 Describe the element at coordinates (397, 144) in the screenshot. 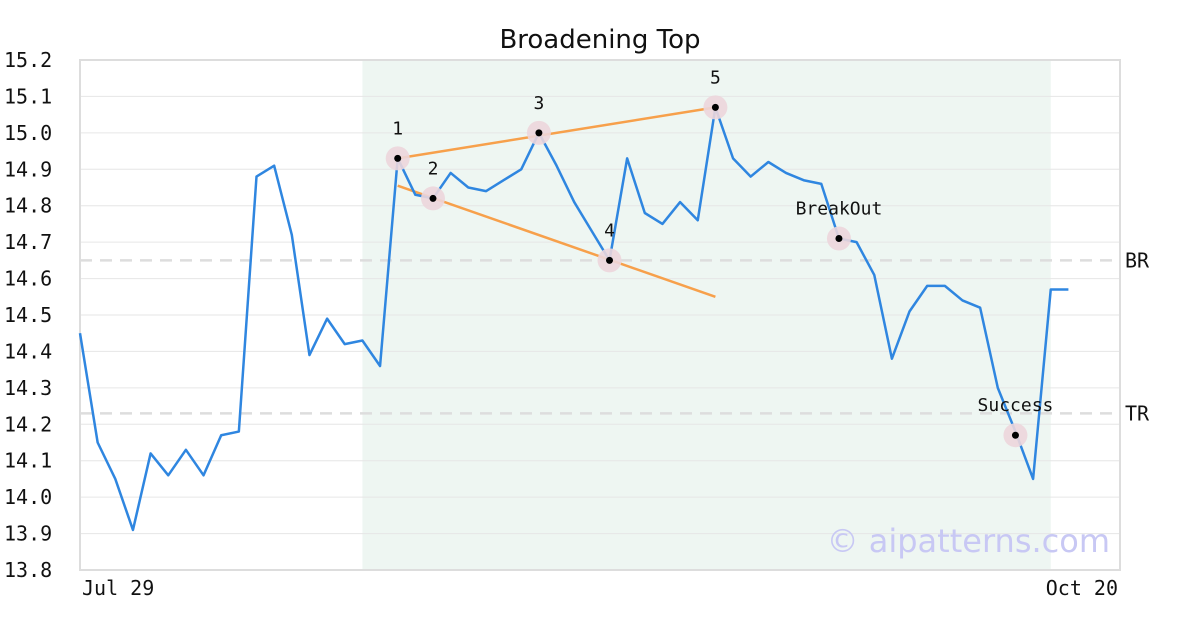

I see `point-1: 1` at that location.